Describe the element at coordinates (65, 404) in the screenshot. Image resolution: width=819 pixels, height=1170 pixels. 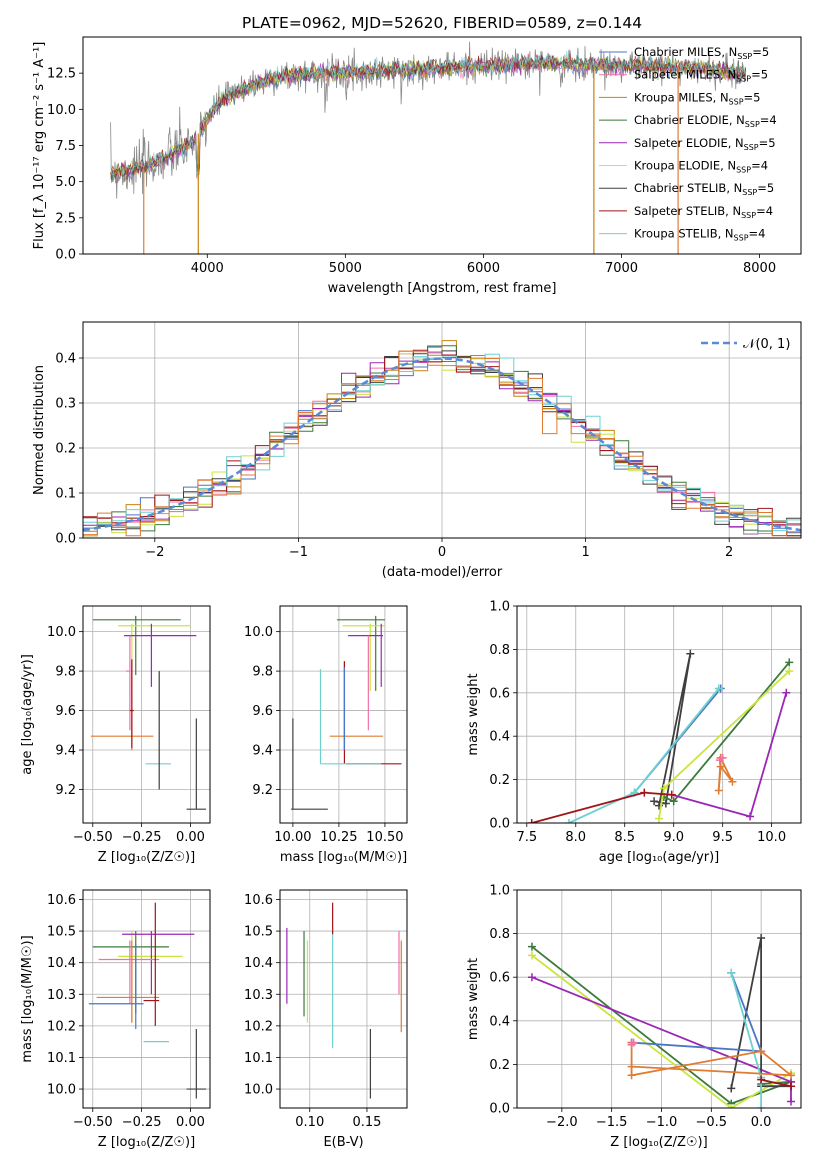
I see `y-tick-label: 0.3` at that location.